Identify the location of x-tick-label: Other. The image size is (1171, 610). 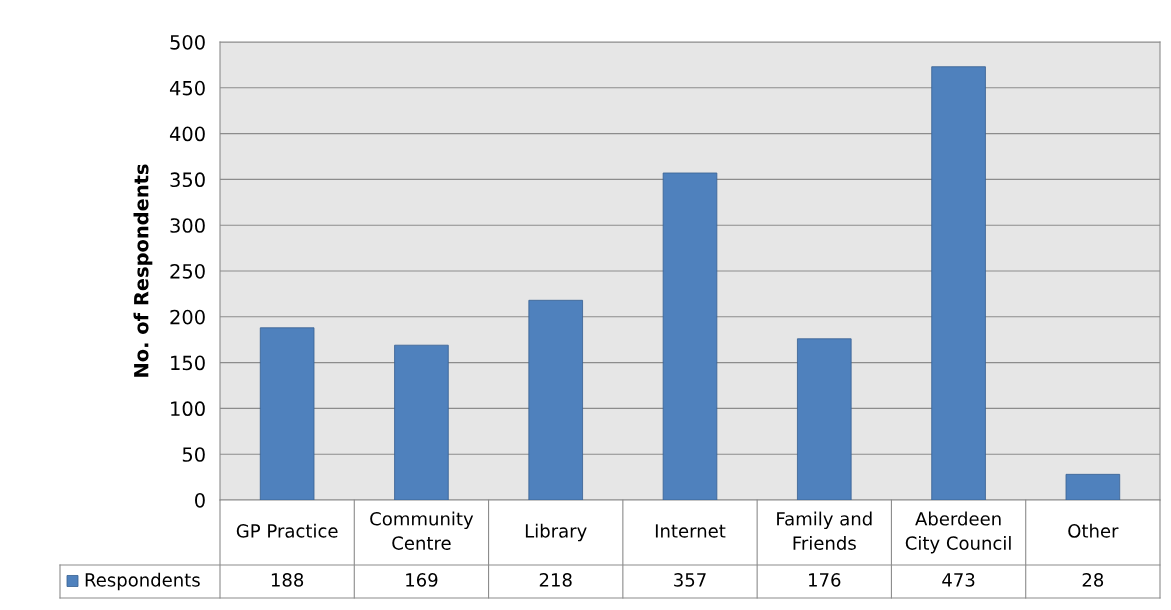
(1093, 530).